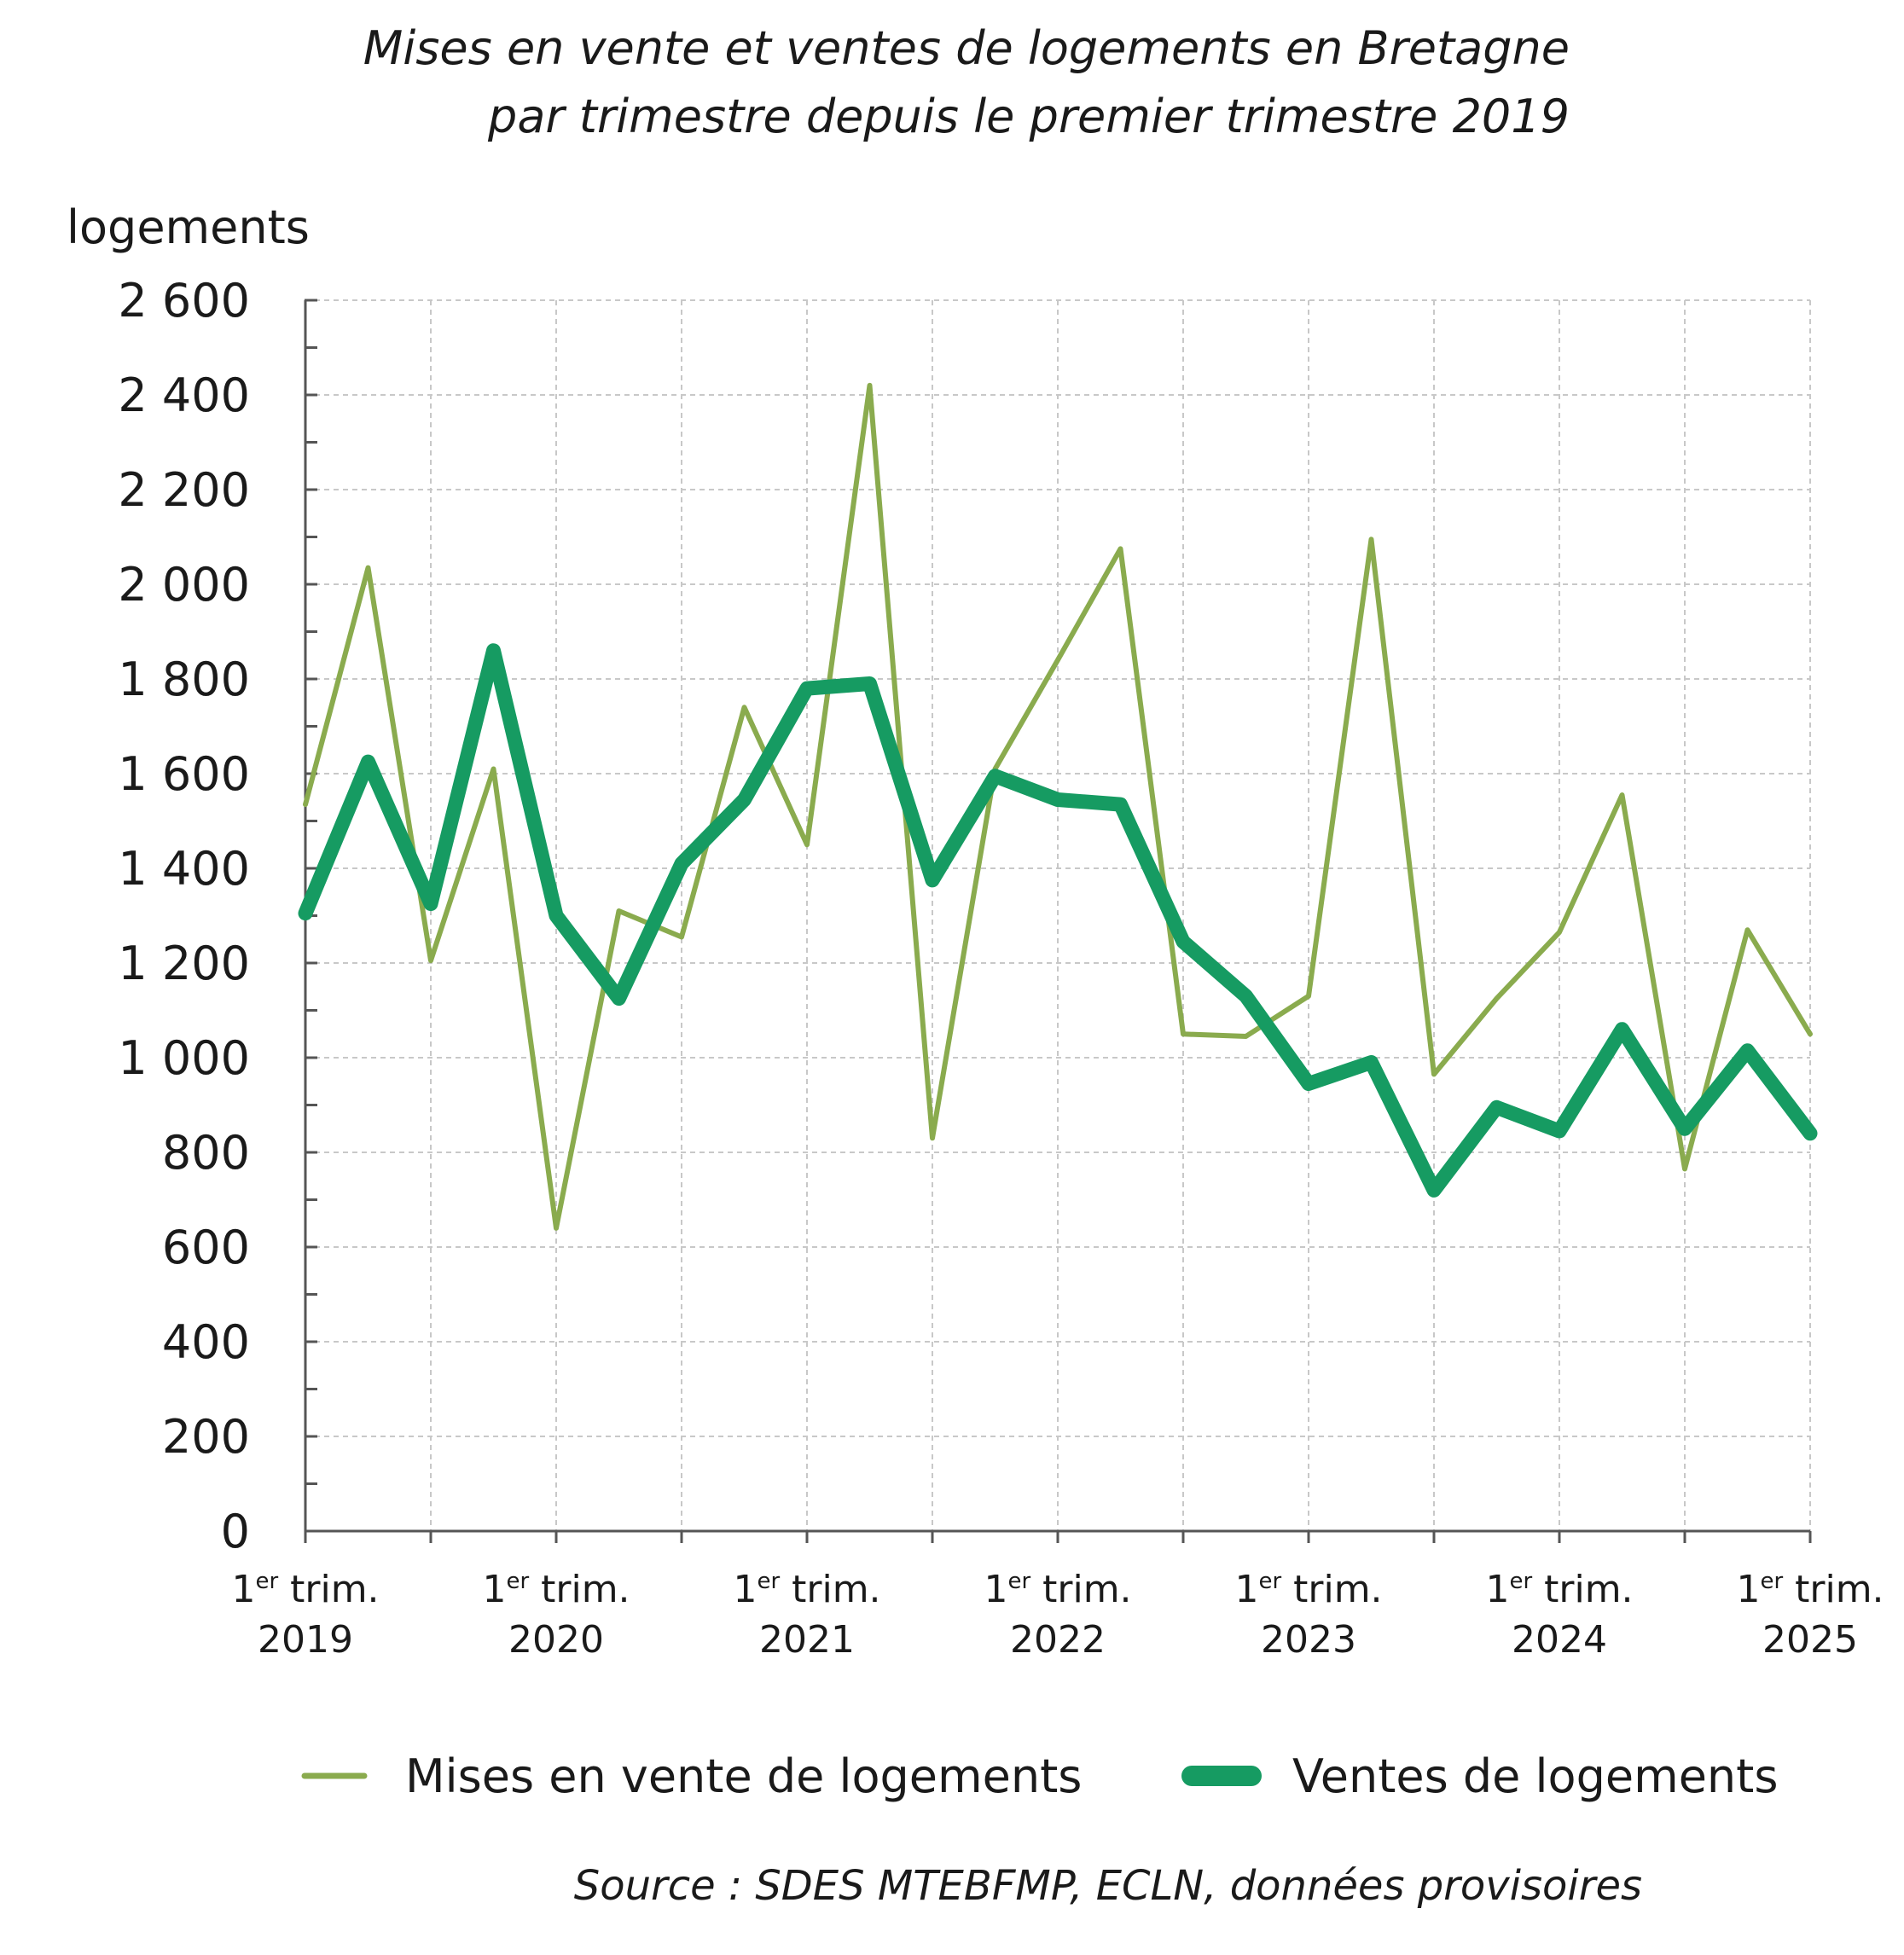 The width and height of the screenshot is (1904, 1955). I want to click on y-tick-label: 800, so click(206, 1153).